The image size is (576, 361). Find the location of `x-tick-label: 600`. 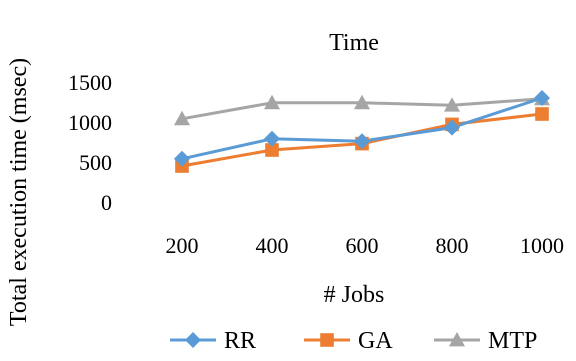

x-tick-label: 600 is located at coordinates (362, 245).